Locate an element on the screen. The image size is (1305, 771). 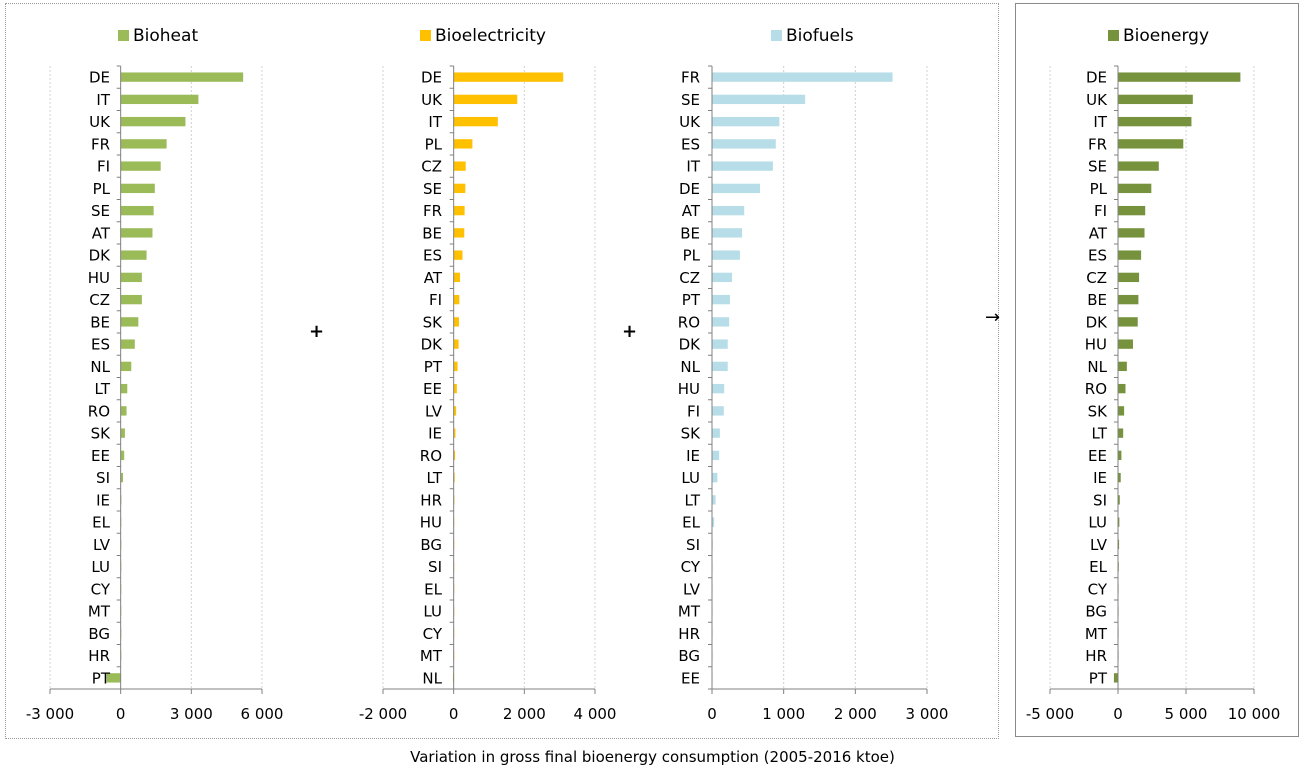
bar-it is located at coordinates (159, 99).